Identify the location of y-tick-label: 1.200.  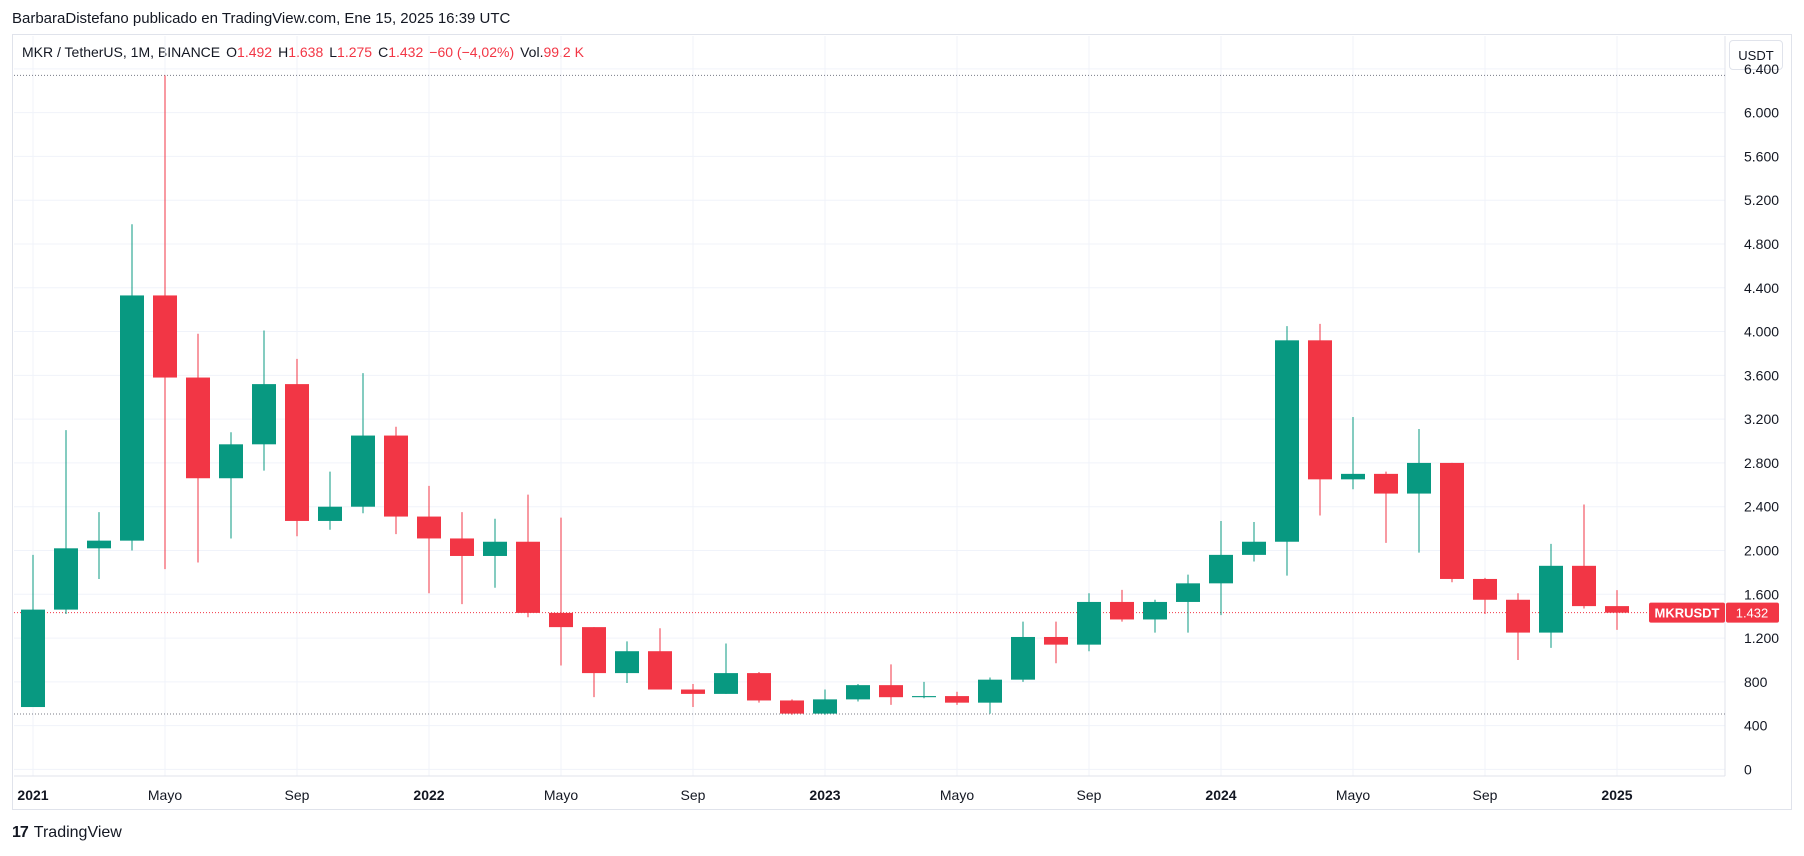
(1761, 638).